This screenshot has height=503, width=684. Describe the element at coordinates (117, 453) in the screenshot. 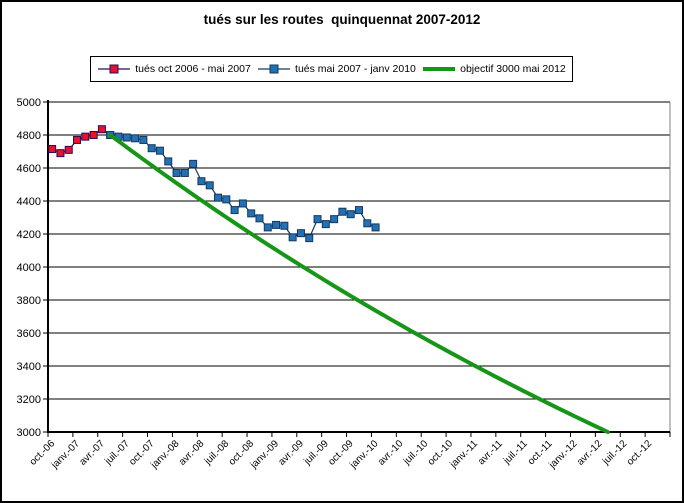

I see `x-axis-tick-label: juil.-07` at that location.